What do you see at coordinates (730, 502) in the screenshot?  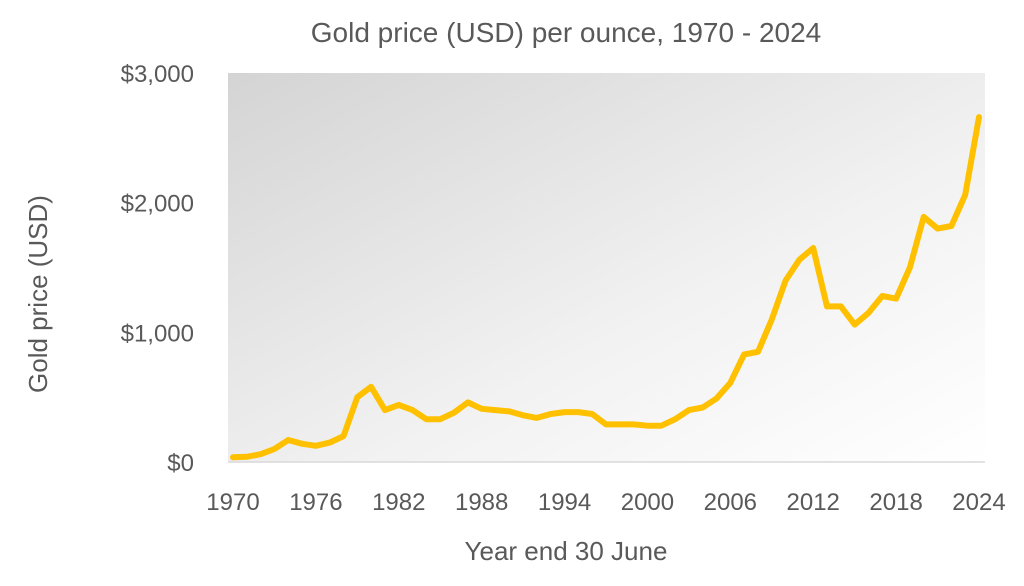 I see `x-tick-label: 2006` at bounding box center [730, 502].